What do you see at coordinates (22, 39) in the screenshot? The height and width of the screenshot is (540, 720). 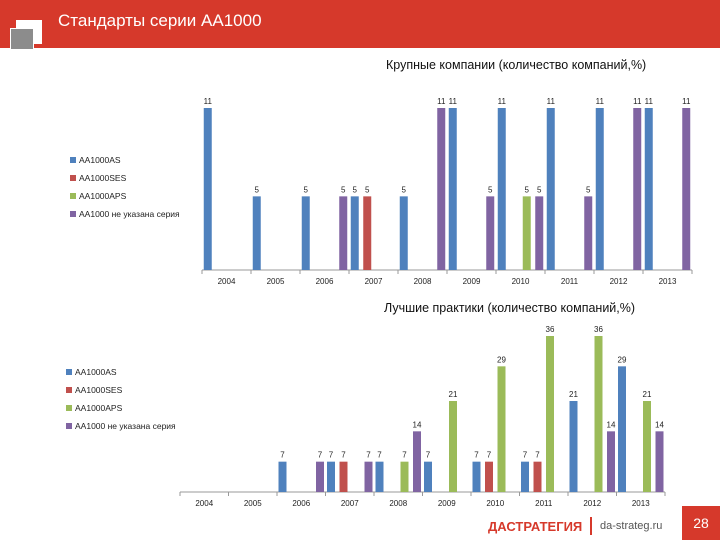 I see `logo-square-grey-icon` at bounding box center [22, 39].